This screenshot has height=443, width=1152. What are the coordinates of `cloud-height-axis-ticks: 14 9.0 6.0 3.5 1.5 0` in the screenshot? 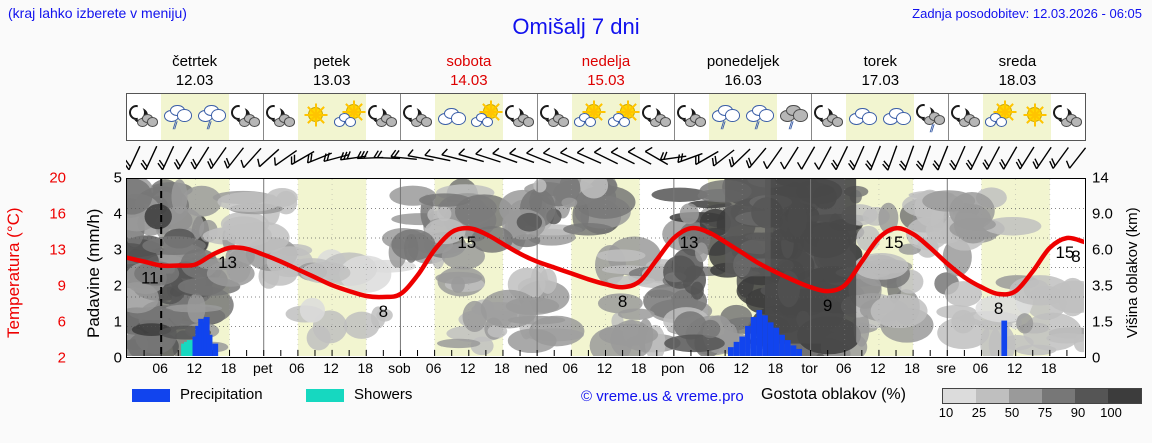 It's located at (1109, 268).